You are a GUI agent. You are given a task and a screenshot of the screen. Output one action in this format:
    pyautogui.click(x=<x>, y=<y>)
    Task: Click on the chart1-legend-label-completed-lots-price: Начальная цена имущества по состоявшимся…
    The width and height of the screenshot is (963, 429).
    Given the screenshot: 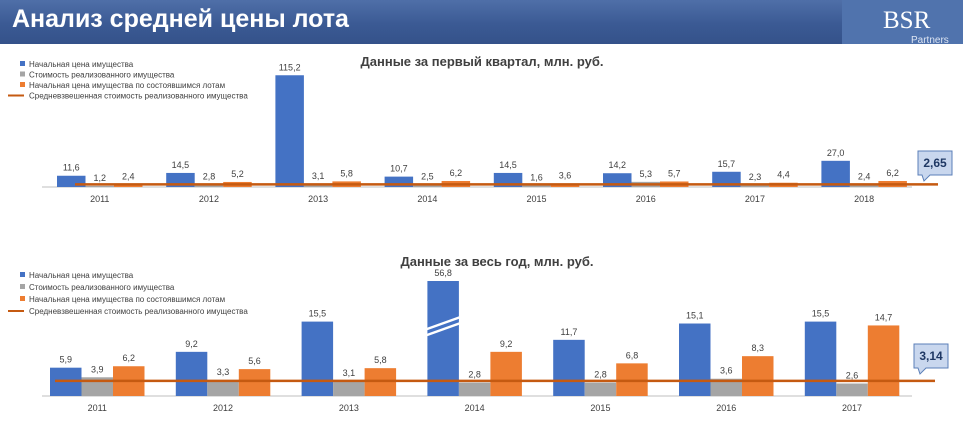 What is the action you would take?
    pyautogui.click(x=127, y=85)
    